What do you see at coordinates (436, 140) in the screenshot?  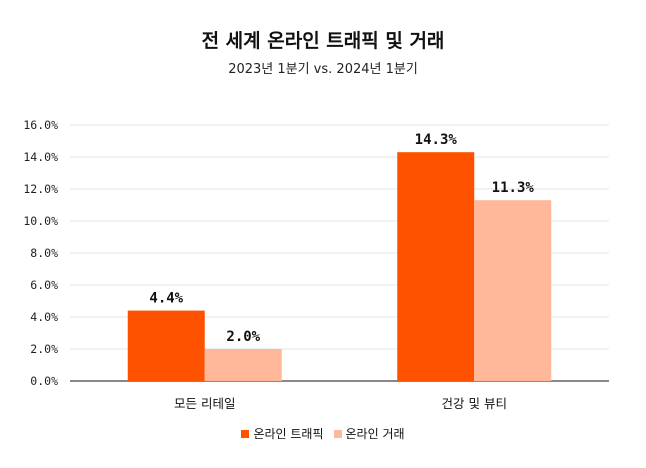 I see `data-label: 14.3%` at bounding box center [436, 140].